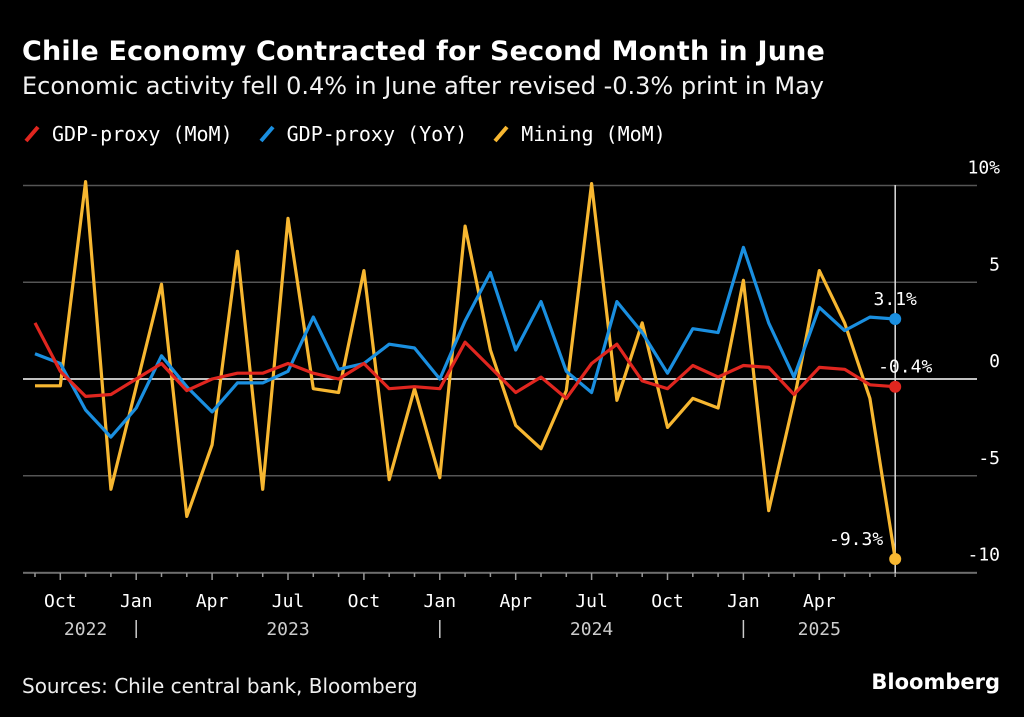 This screenshot has height=717, width=1024. What do you see at coordinates (142, 134) in the screenshot?
I see `legend-label: GDP-proxy (MoM)` at bounding box center [142, 134].